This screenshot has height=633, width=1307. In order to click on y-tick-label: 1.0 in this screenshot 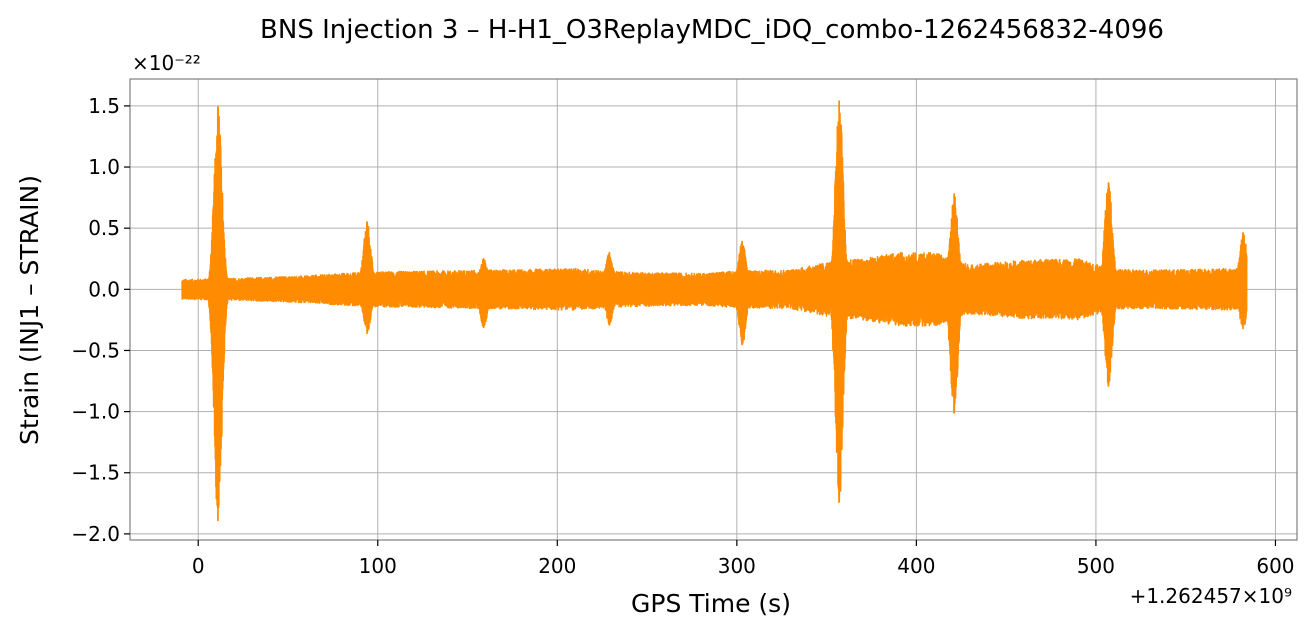, I will do `click(104, 167)`.